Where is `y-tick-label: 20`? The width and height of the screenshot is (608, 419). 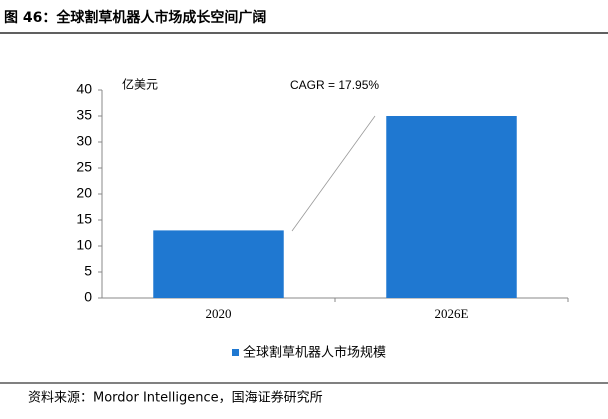 y-tick-label: 20 is located at coordinates (84, 193).